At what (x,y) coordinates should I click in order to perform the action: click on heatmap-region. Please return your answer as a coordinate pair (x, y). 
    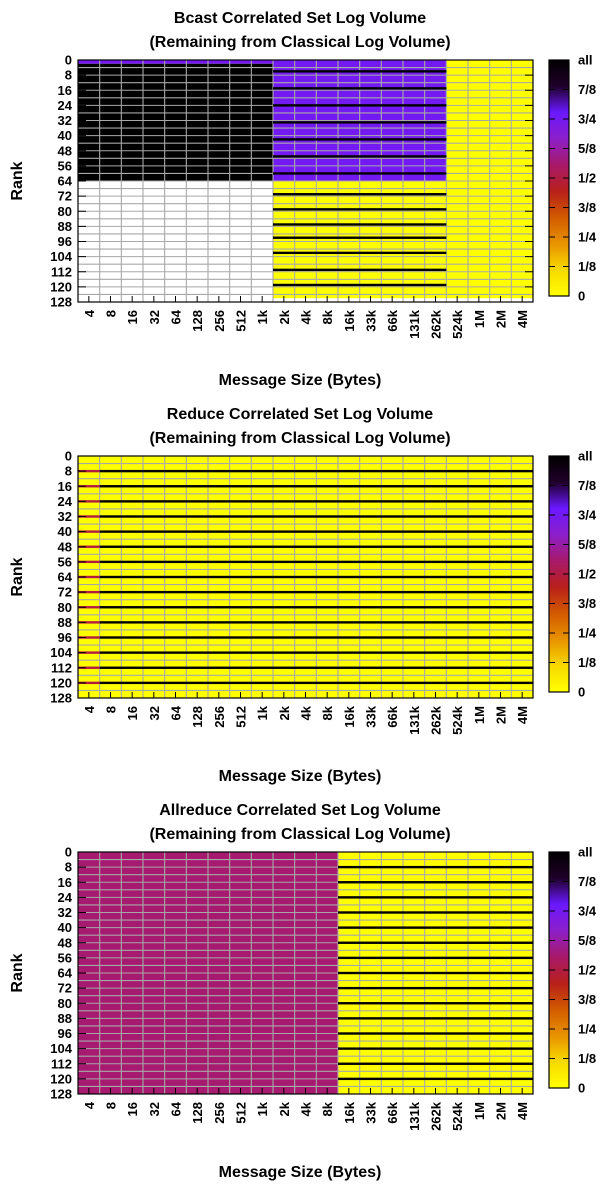
    Looking at the image, I should click on (175, 62).